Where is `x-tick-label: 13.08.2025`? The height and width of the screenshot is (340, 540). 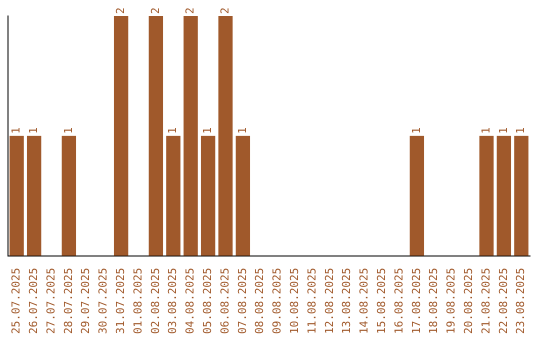
x-tick-label: 13.08.2025 is located at coordinates (347, 301).